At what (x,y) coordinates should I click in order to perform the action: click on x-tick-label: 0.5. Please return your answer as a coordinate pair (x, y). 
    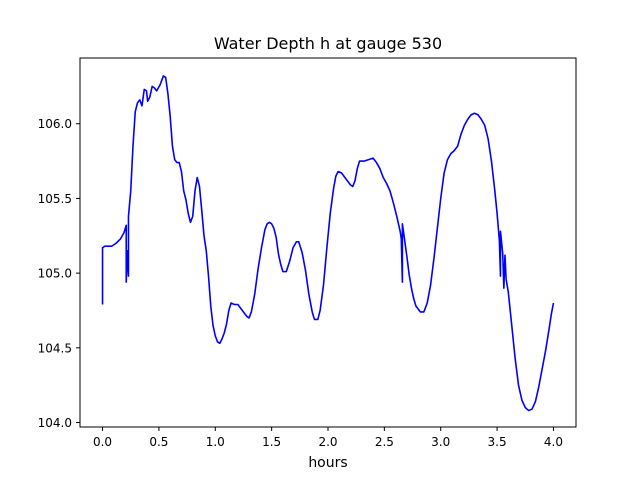
    Looking at the image, I should click on (158, 442).